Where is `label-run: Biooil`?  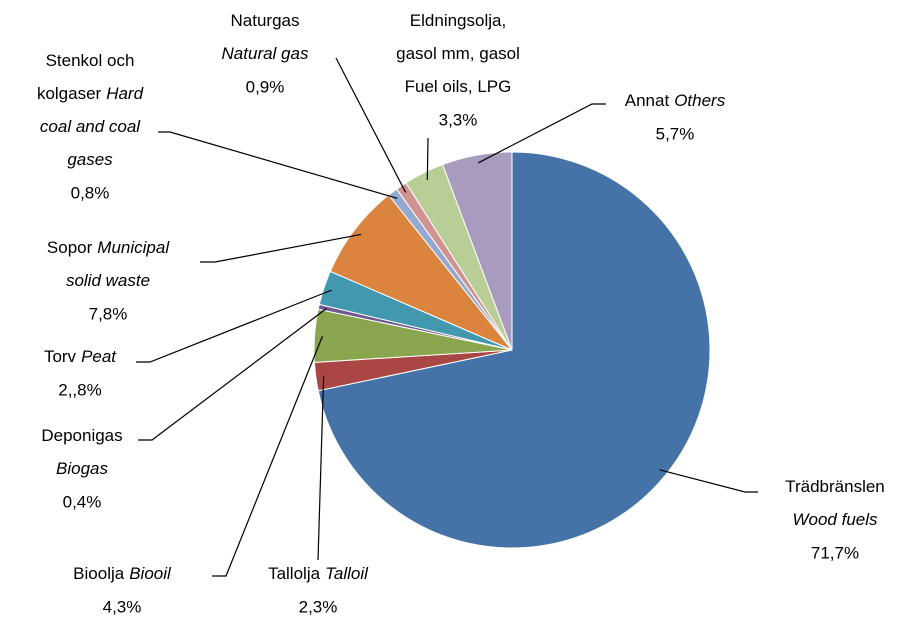 label-run: Biooil is located at coordinates (150, 573).